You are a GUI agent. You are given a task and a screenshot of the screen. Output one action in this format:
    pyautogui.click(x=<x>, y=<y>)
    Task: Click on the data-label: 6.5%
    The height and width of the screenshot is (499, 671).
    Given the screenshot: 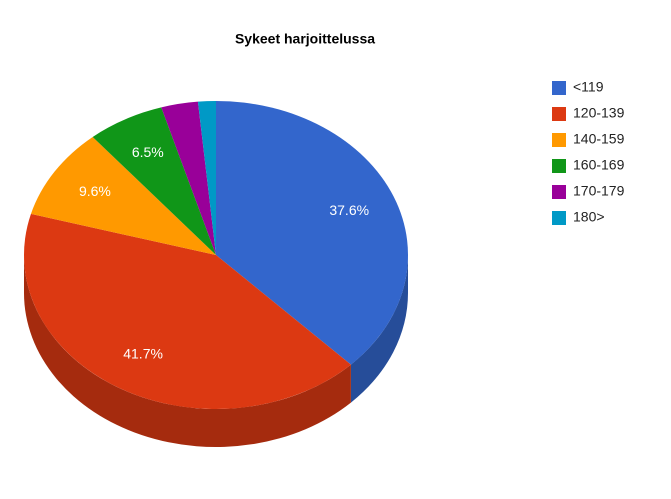 What is the action you would take?
    pyautogui.click(x=148, y=152)
    